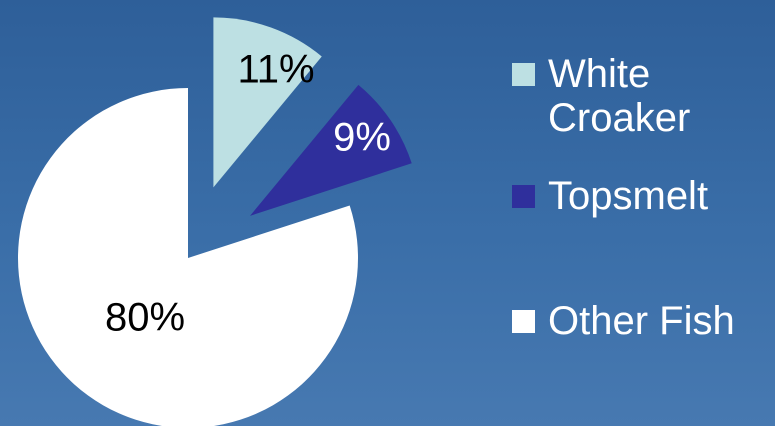 This screenshot has height=426, width=775. Describe the element at coordinates (523, 196) in the screenshot. I see `legend-swatch-topsmelt` at that location.